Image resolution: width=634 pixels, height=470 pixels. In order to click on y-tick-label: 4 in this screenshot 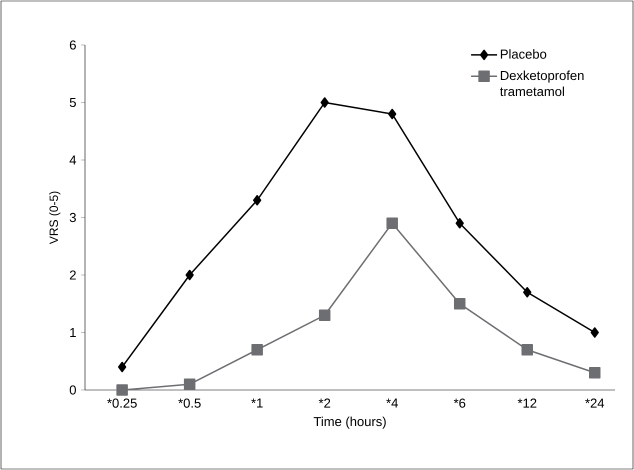, I will do `click(73, 160)`.